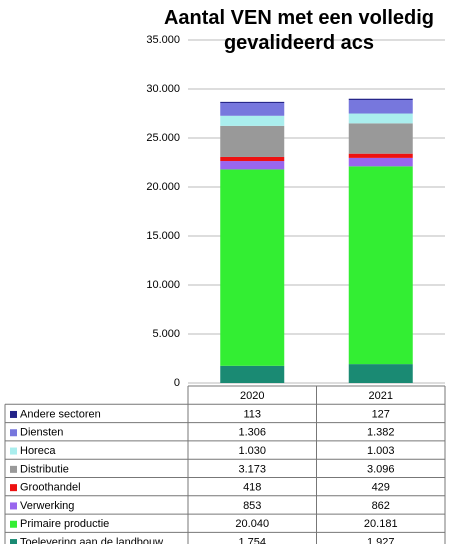 This screenshot has width=458, height=544. What do you see at coordinates (163, 285) in the screenshot?
I see `y-tick-label: 10.000` at bounding box center [163, 285].